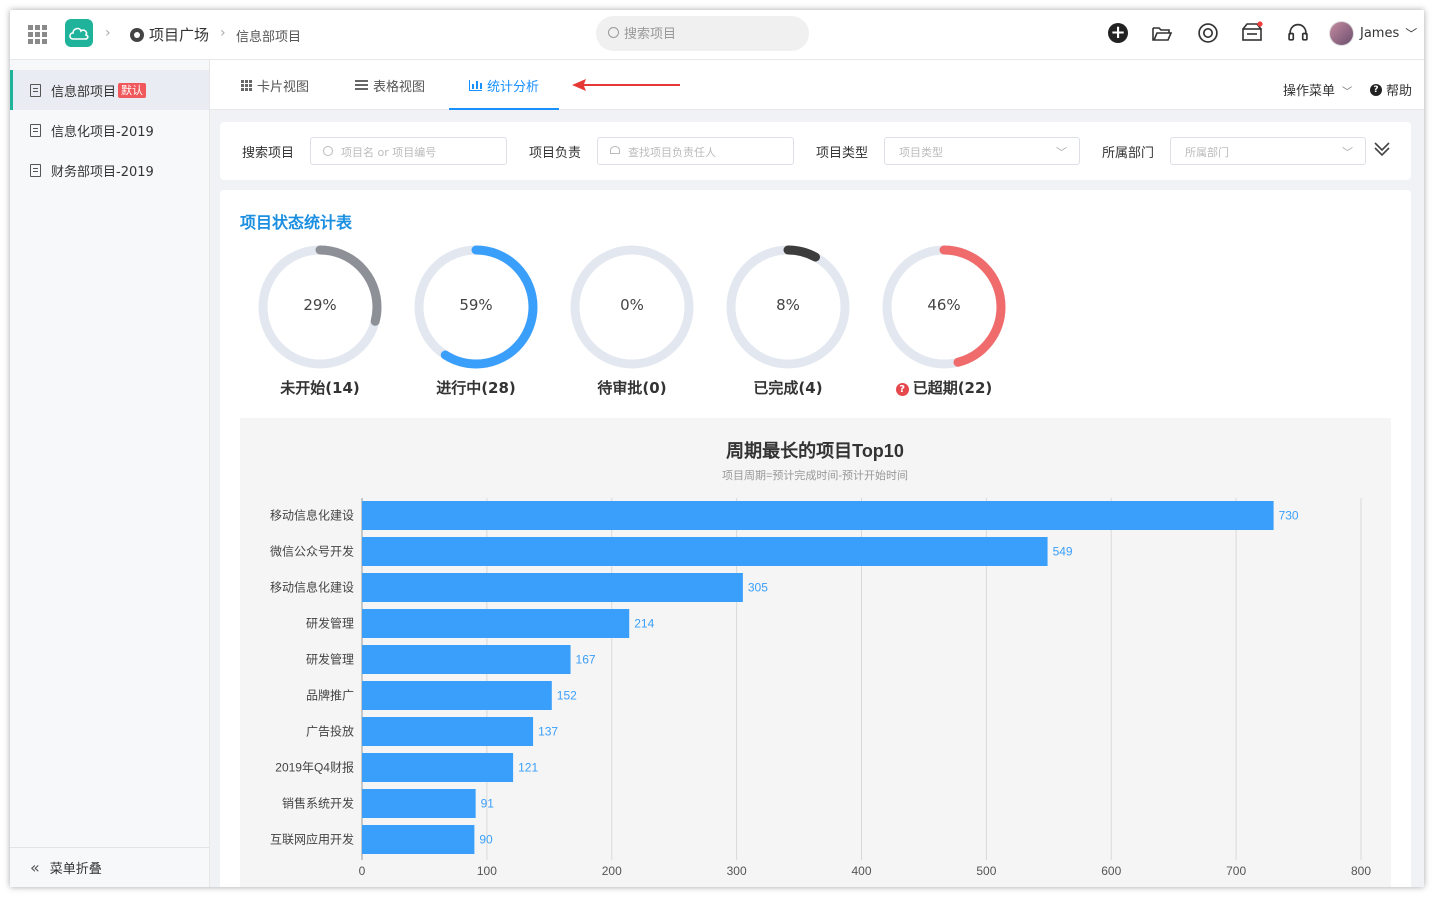  I want to click on owner-search-input: 查找项目负责任人, so click(695, 151).